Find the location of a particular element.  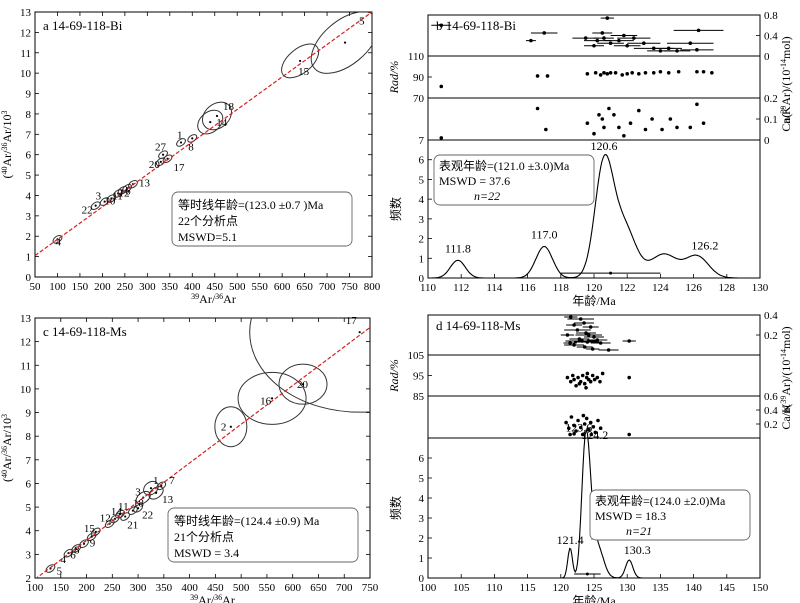

x-tick-label: 450 is located at coordinates (214, 287).